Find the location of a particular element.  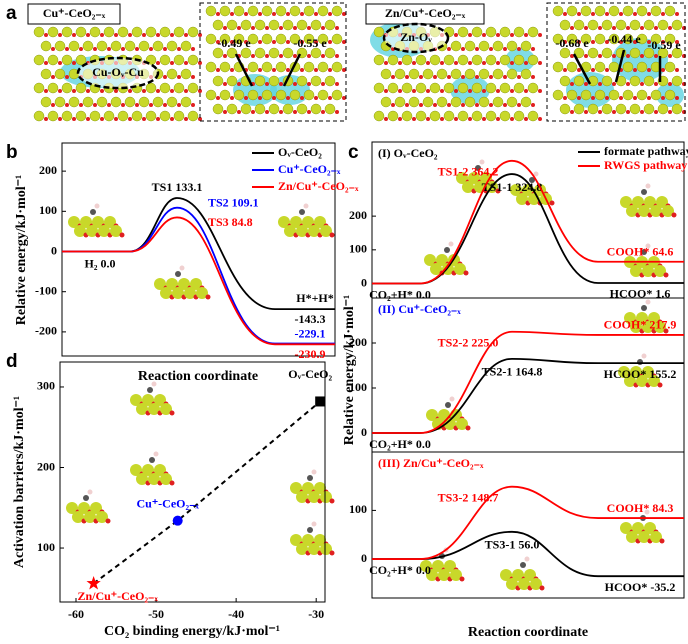

point is located at coordinates (93, 582).